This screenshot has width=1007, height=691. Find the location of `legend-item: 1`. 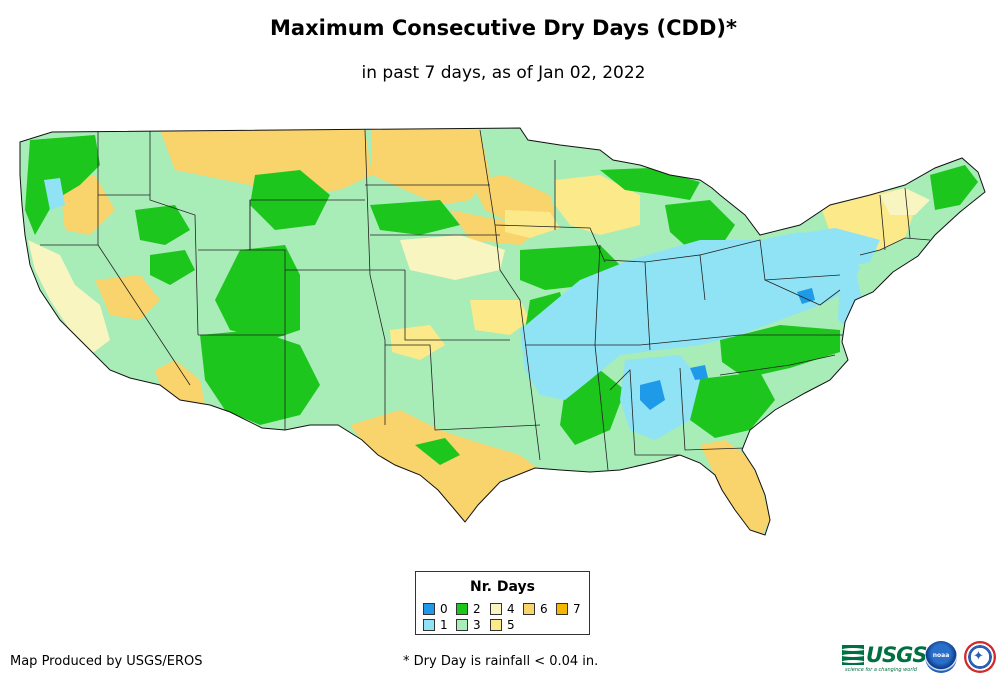

legend-item: 1 is located at coordinates (435, 625).